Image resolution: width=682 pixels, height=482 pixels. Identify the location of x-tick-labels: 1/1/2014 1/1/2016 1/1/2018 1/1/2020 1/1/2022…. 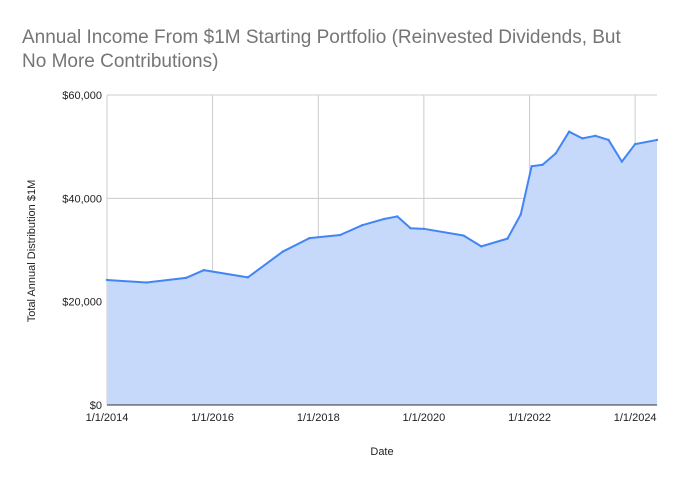
(371, 418).